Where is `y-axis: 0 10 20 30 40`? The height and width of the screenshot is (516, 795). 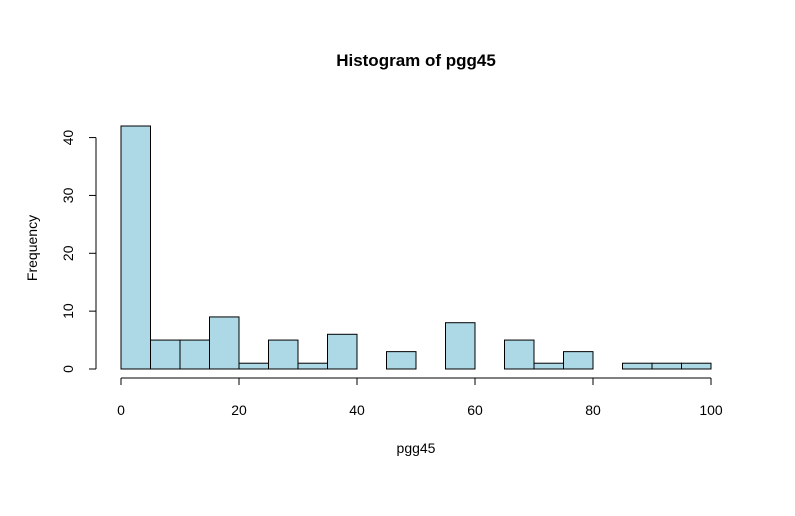
y-axis: 0 10 20 30 40 is located at coordinates (78, 251).